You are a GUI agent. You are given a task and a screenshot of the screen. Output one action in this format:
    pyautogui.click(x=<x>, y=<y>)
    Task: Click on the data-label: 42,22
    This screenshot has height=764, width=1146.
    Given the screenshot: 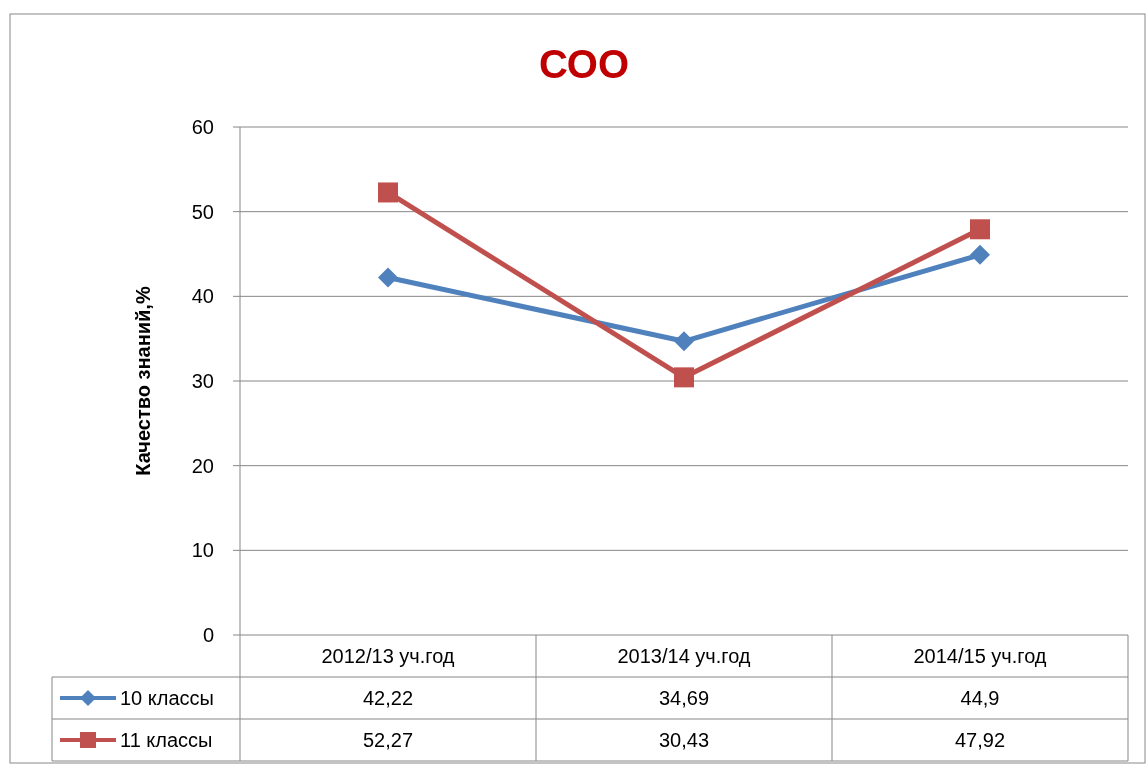 What is the action you would take?
    pyautogui.click(x=388, y=698)
    